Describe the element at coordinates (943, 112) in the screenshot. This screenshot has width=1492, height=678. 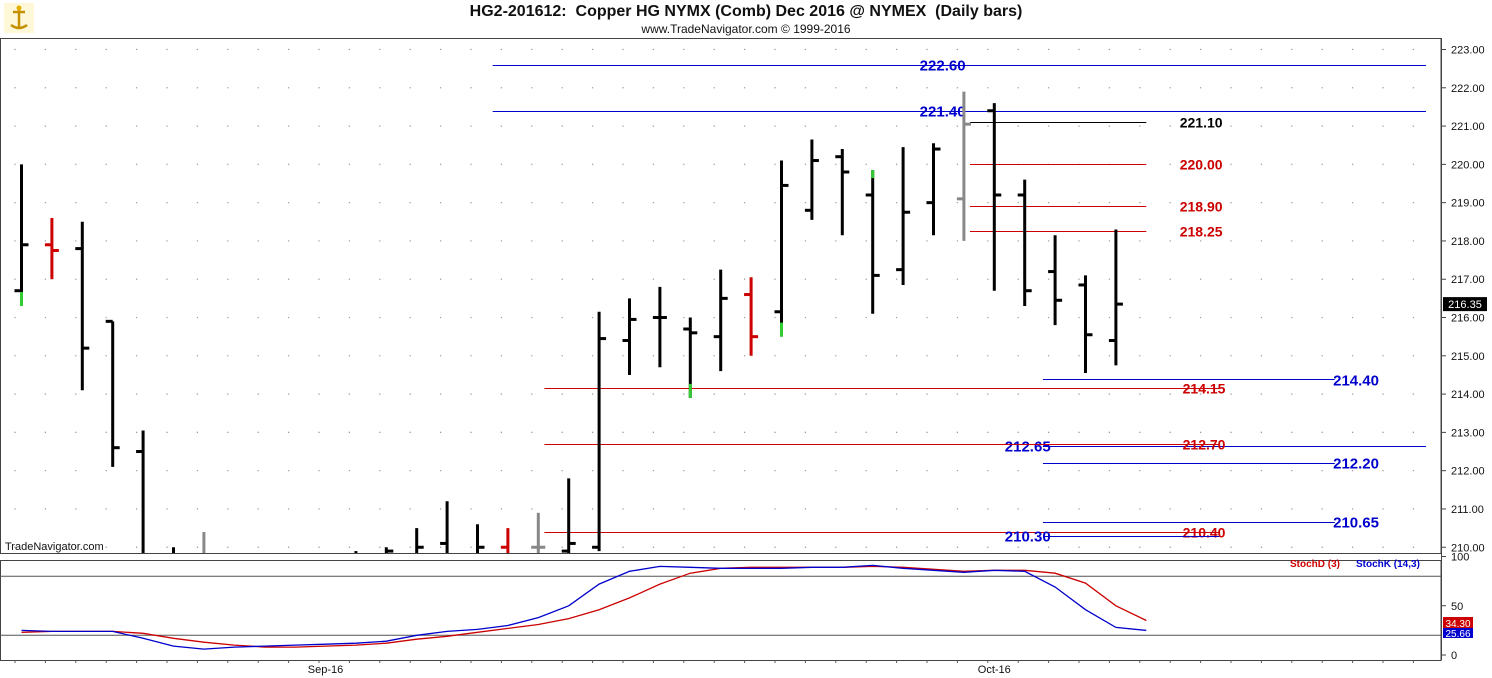
I see `level-label: 221.40` at that location.